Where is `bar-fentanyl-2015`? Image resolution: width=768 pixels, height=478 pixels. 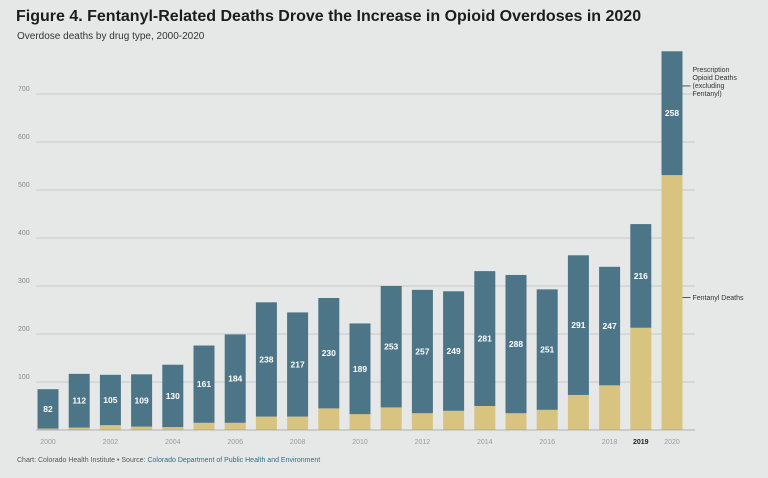
bar-fentanyl-2015 is located at coordinates (516, 421).